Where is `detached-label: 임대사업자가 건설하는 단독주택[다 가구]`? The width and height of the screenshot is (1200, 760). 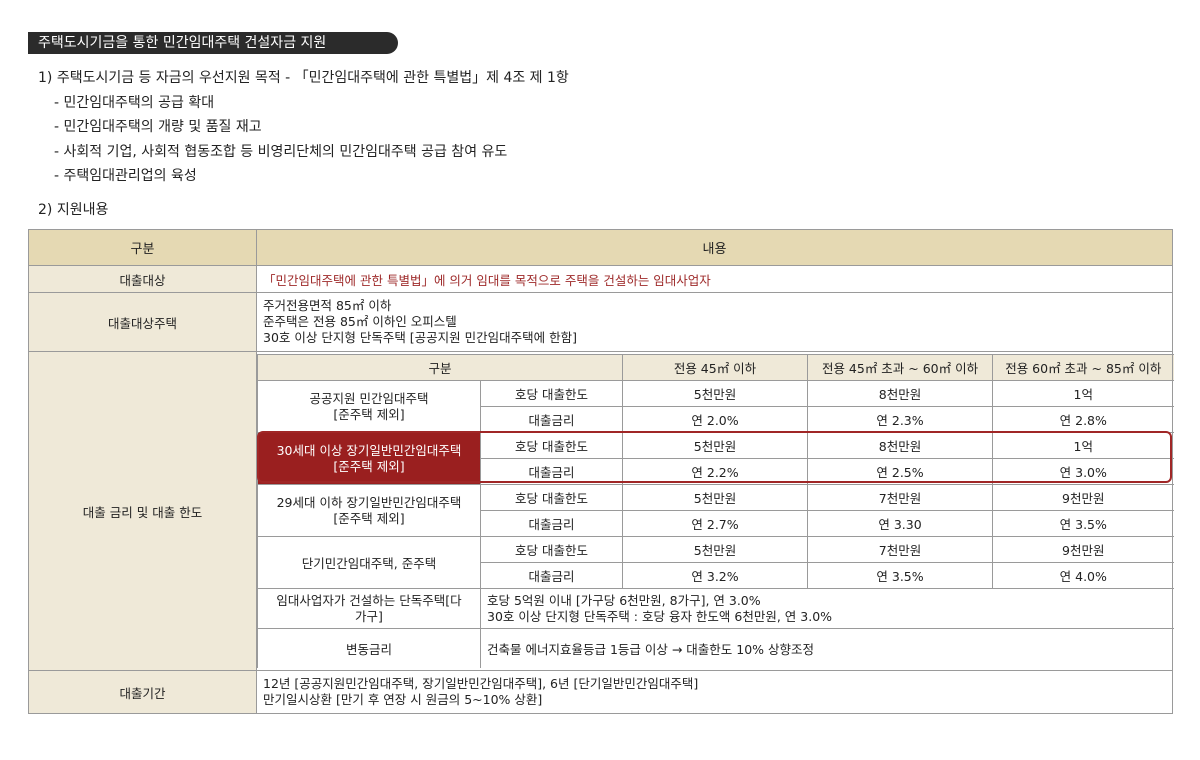 detached-label: 임대사업자가 건설하는 단독주택[다 가구] is located at coordinates (369, 609).